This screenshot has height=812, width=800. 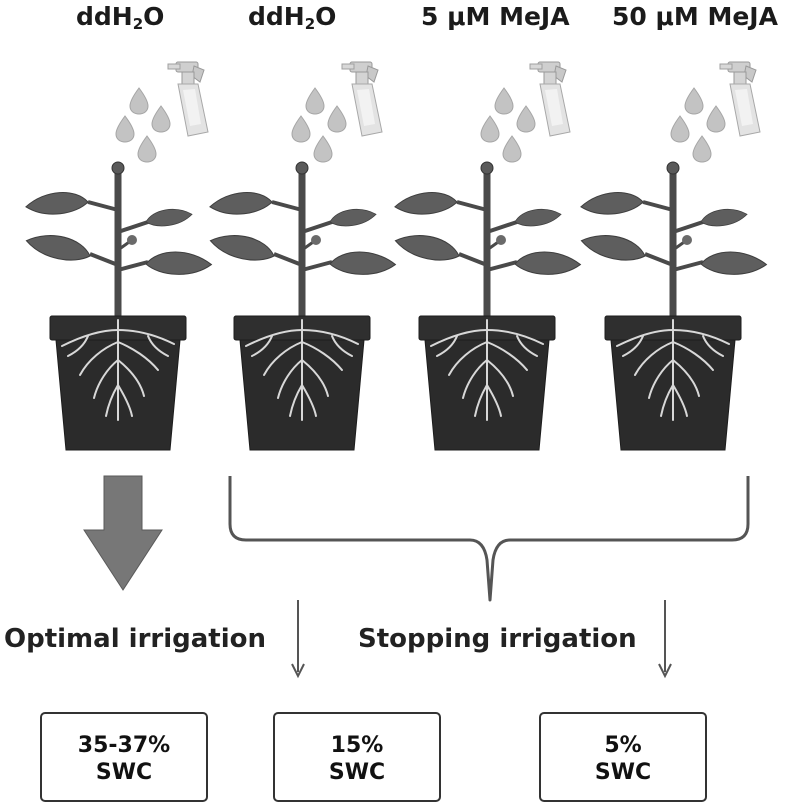 I want to click on treatment-label-1: ddH2O, so click(x=120, y=17).